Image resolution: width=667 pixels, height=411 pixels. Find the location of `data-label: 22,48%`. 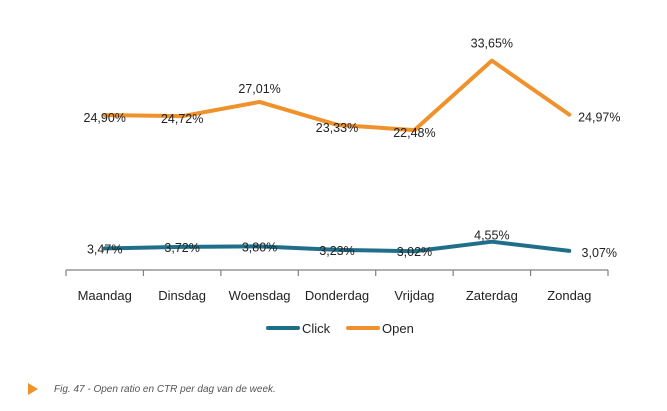

data-label: 22,48% is located at coordinates (414, 133).